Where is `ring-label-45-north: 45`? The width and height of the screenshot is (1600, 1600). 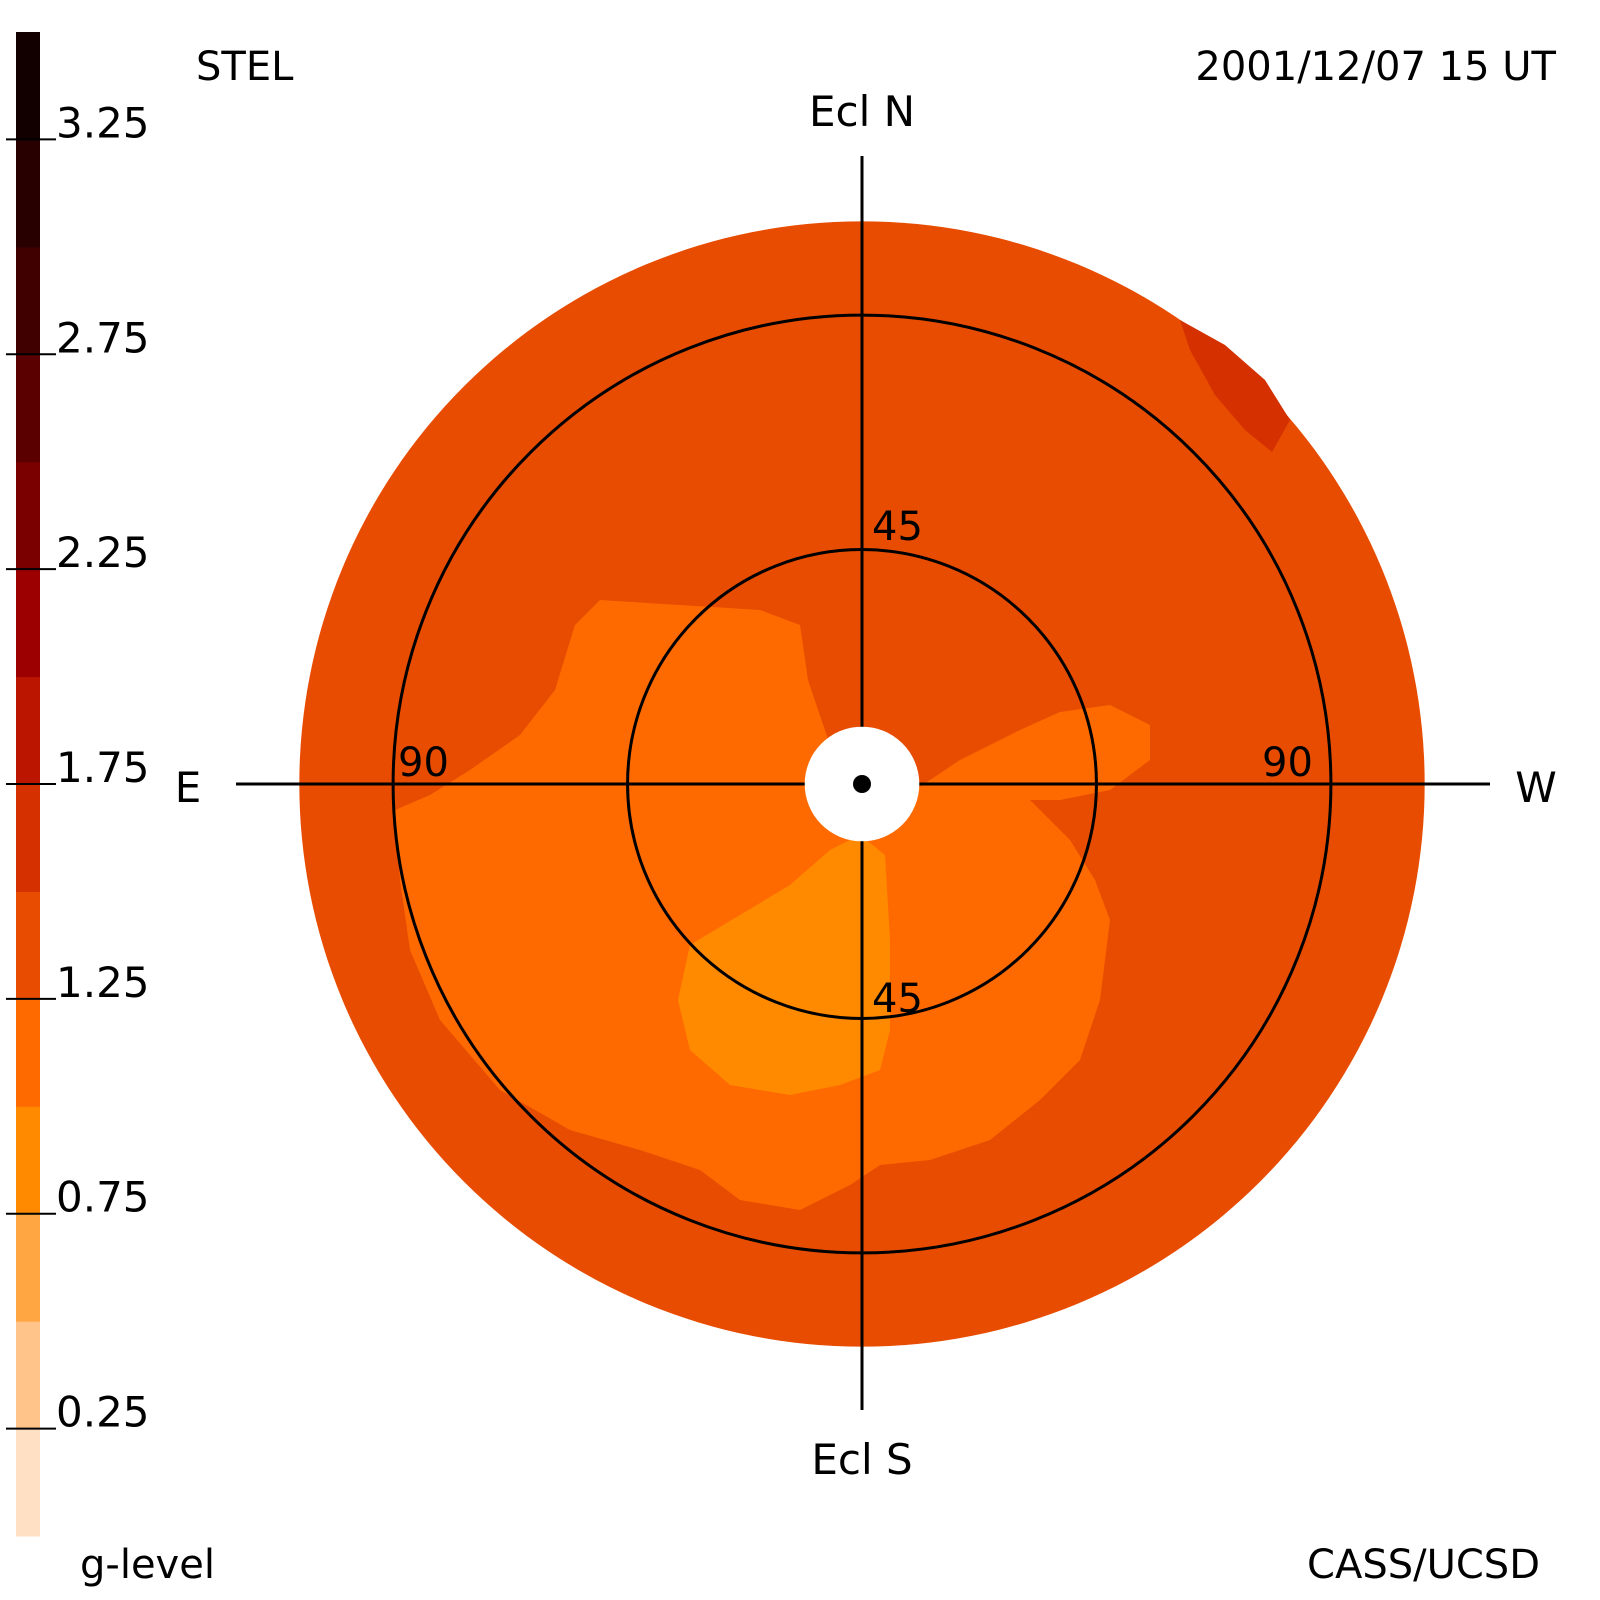
ring-label-45-north: 45 is located at coordinates (897, 527).